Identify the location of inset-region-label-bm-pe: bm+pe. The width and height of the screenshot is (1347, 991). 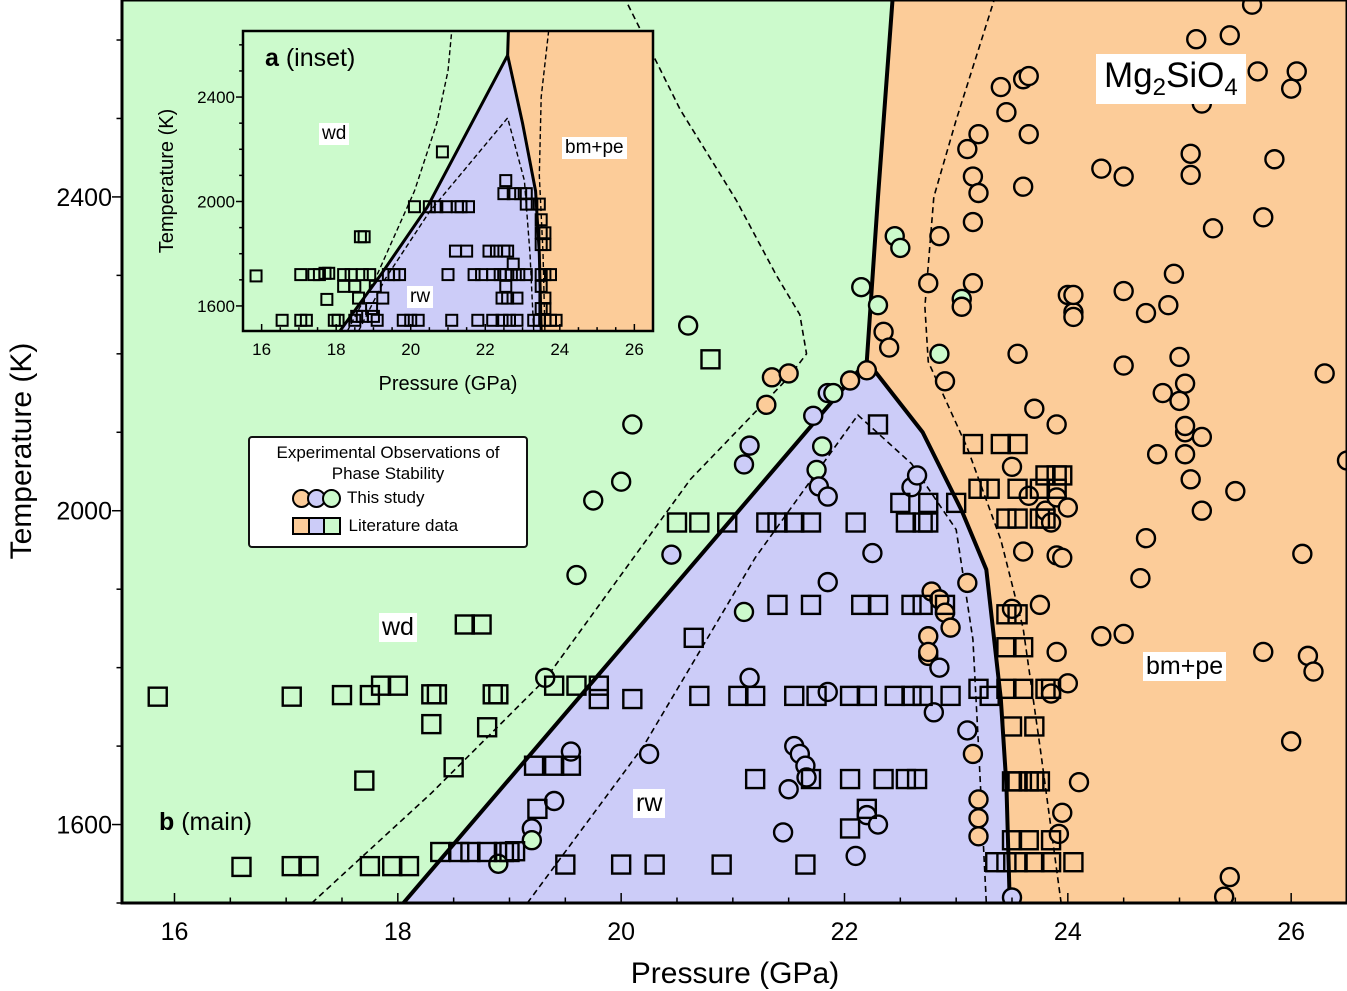
(594, 148).